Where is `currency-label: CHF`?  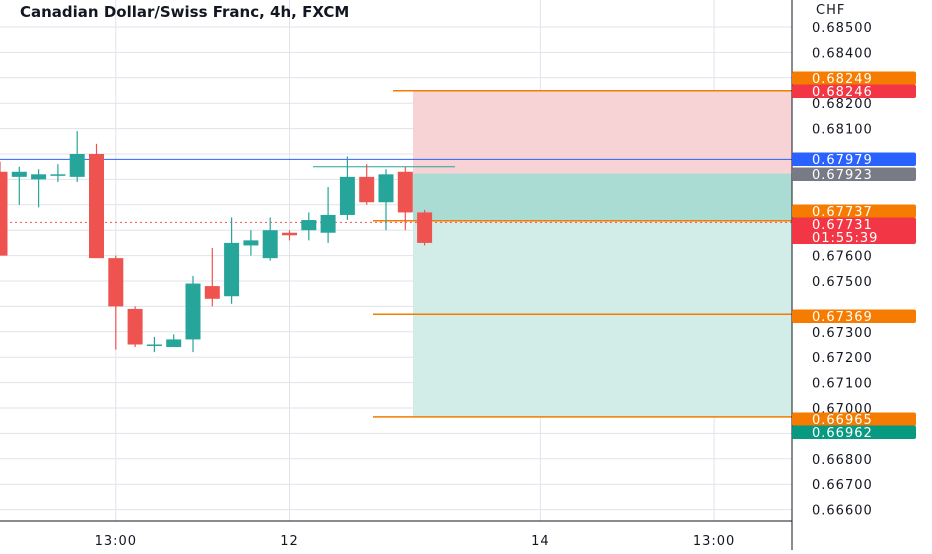 currency-label: CHF is located at coordinates (830, 10).